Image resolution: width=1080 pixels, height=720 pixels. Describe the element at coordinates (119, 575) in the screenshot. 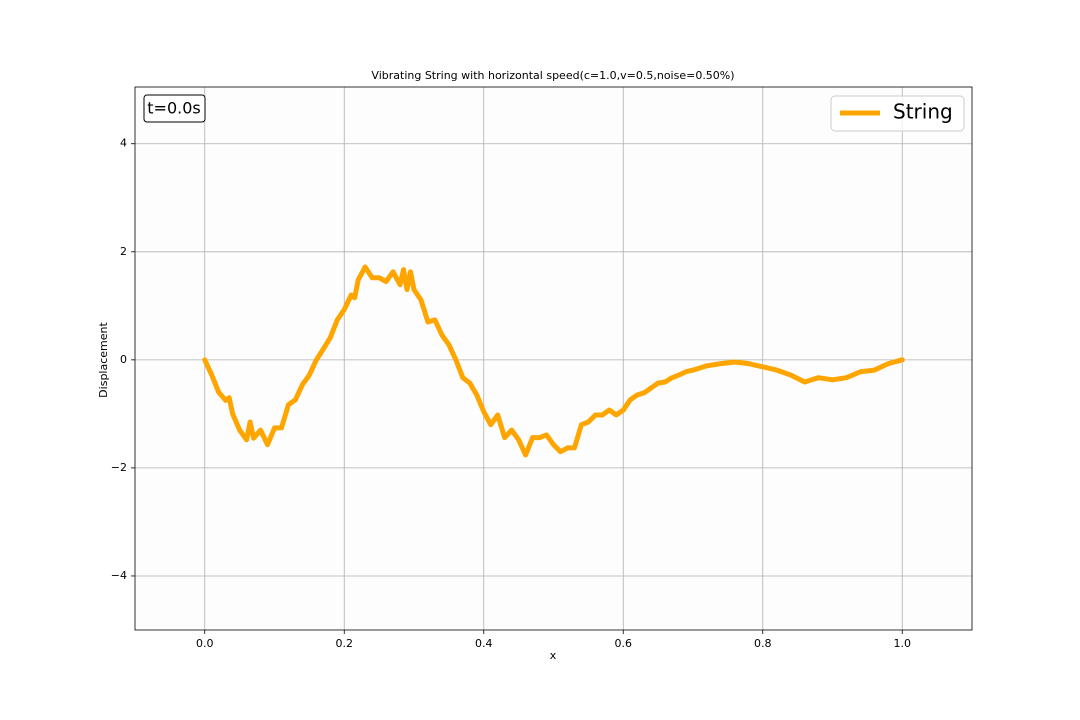

I see `y-tick-label: −4` at that location.